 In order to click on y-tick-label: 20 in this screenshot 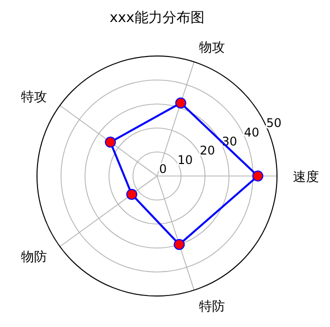, I will do `click(207, 151)`.